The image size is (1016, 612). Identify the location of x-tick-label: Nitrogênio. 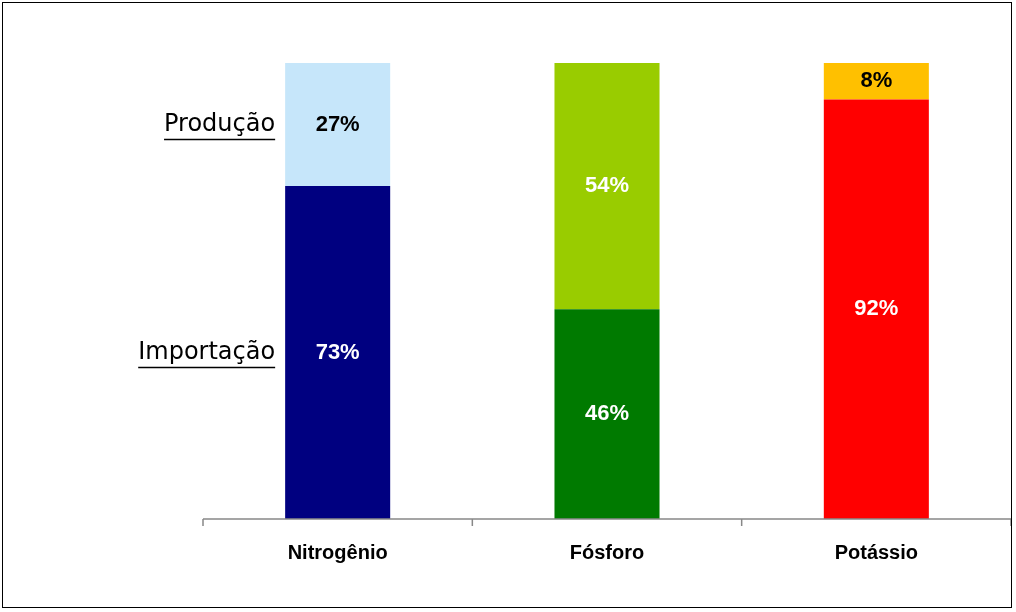
(337, 551).